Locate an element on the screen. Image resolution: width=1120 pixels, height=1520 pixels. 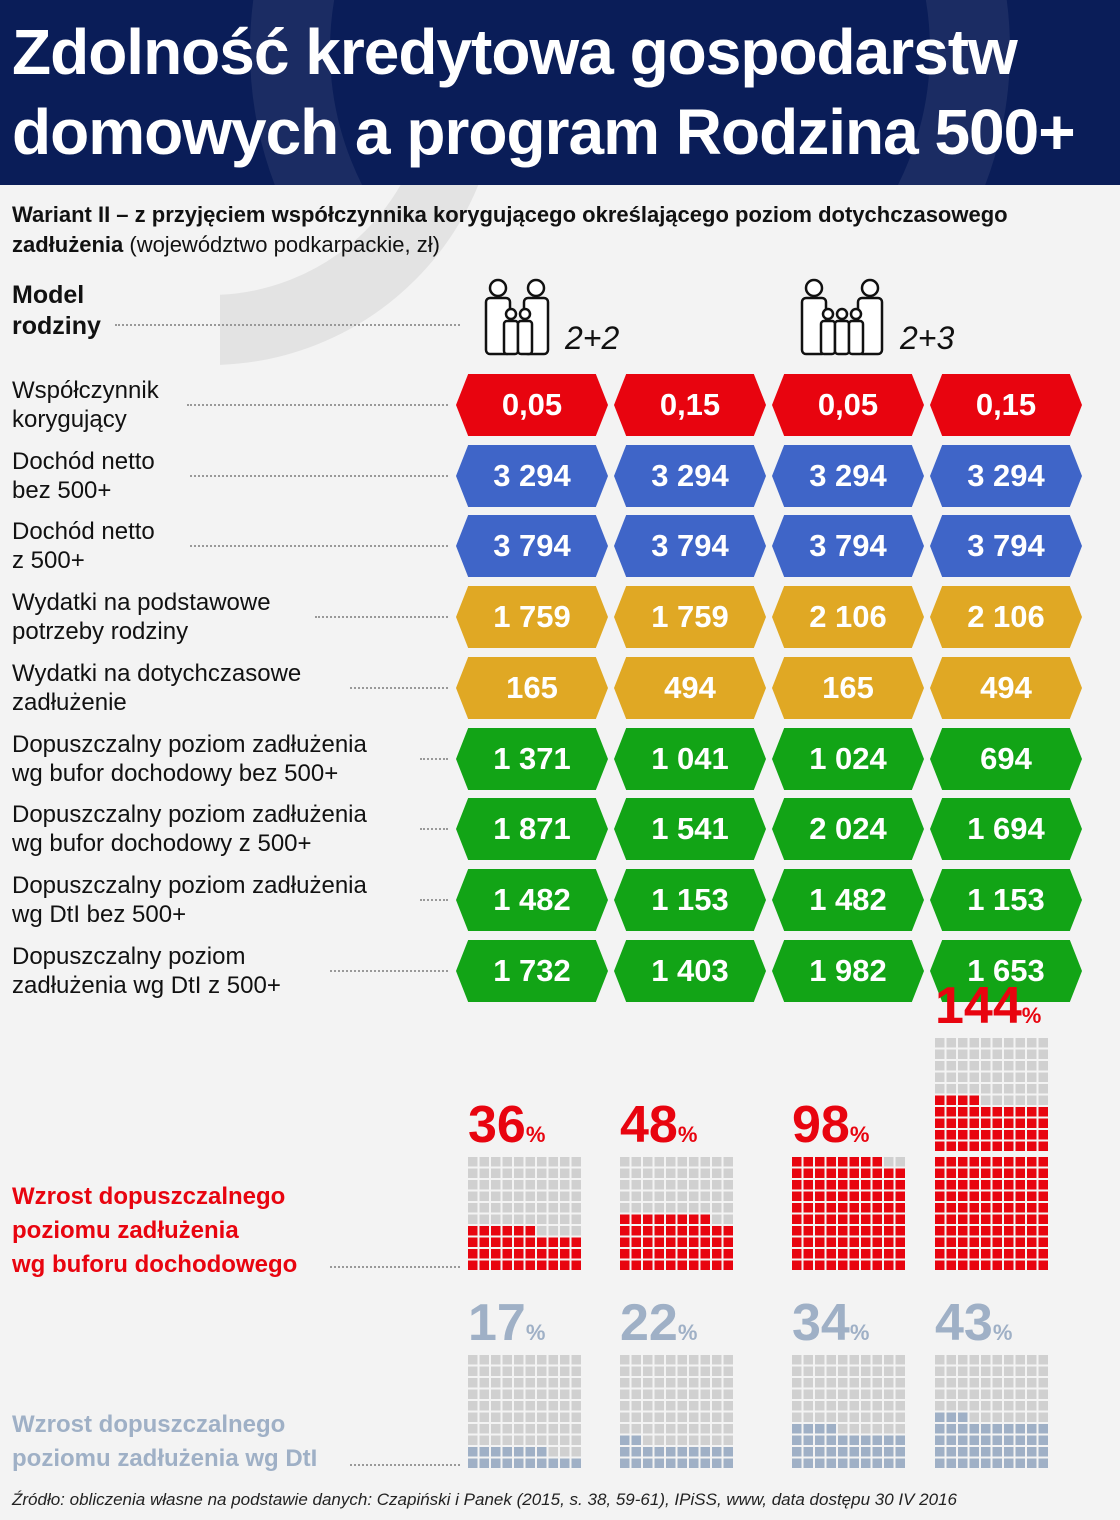
growth-percent: 36% is located at coordinates (506, 1125).